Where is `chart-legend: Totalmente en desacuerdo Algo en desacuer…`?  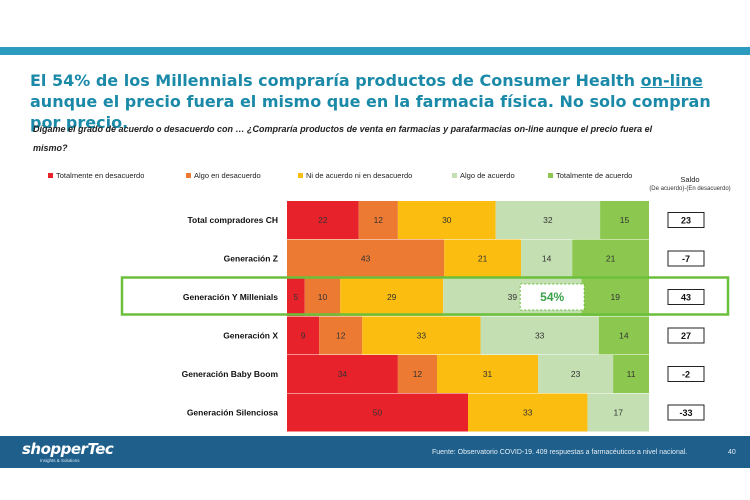 chart-legend: Totalmente en desacuerdo Algo en desacuer… is located at coordinates (378, 177).